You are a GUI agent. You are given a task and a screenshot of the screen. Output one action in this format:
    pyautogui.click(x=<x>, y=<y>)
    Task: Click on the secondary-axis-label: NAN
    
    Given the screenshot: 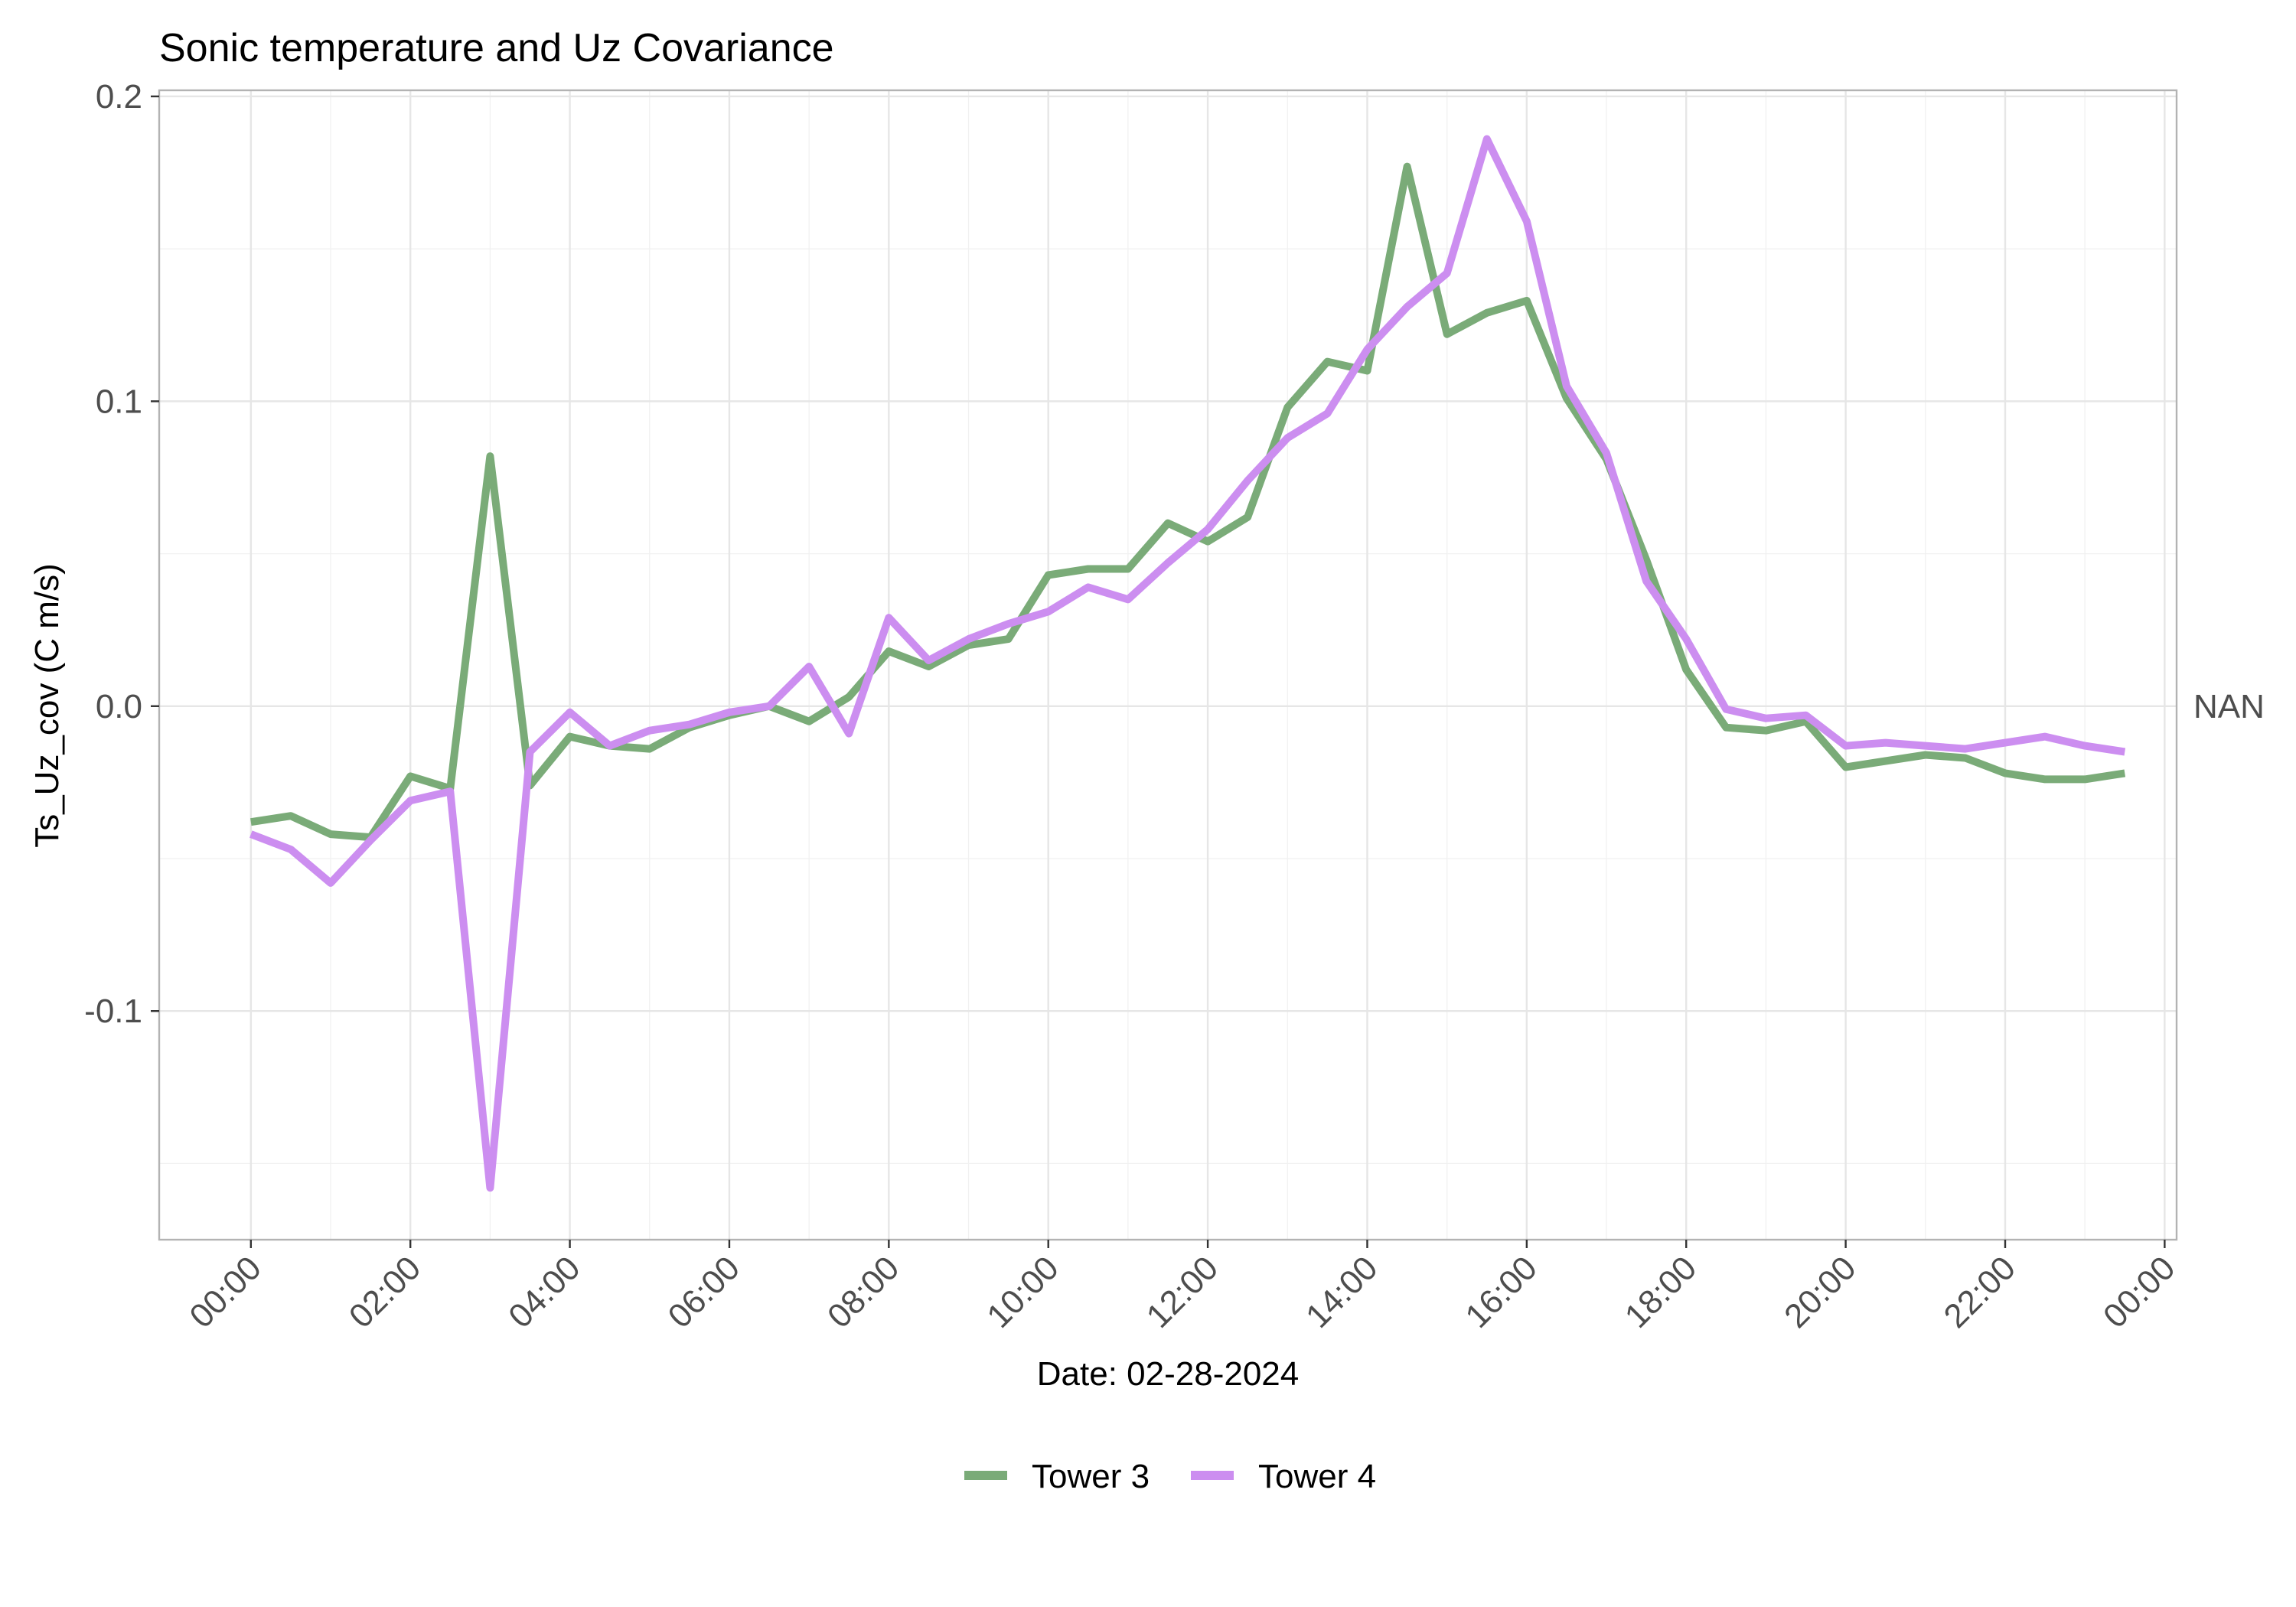 What is the action you would take?
    pyautogui.click(x=2229, y=706)
    